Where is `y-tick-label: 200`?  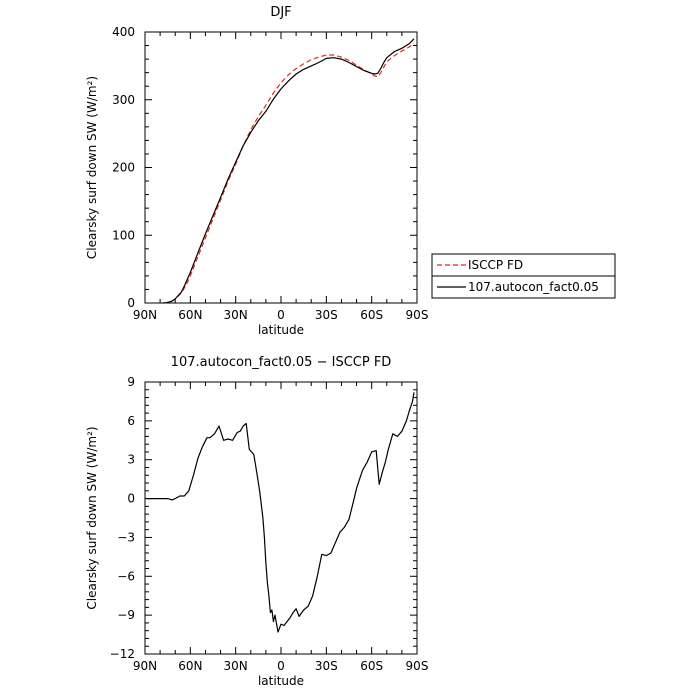
y-tick-label: 200 is located at coordinates (123, 168).